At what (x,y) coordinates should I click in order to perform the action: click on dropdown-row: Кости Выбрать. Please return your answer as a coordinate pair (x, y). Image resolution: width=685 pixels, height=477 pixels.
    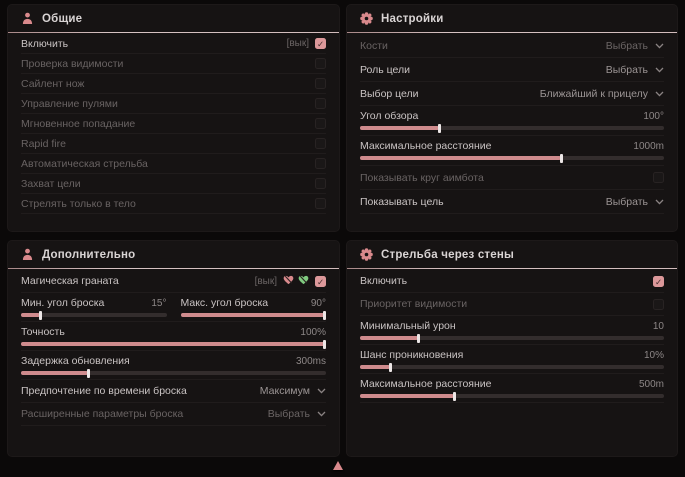
    Looking at the image, I should click on (512, 46).